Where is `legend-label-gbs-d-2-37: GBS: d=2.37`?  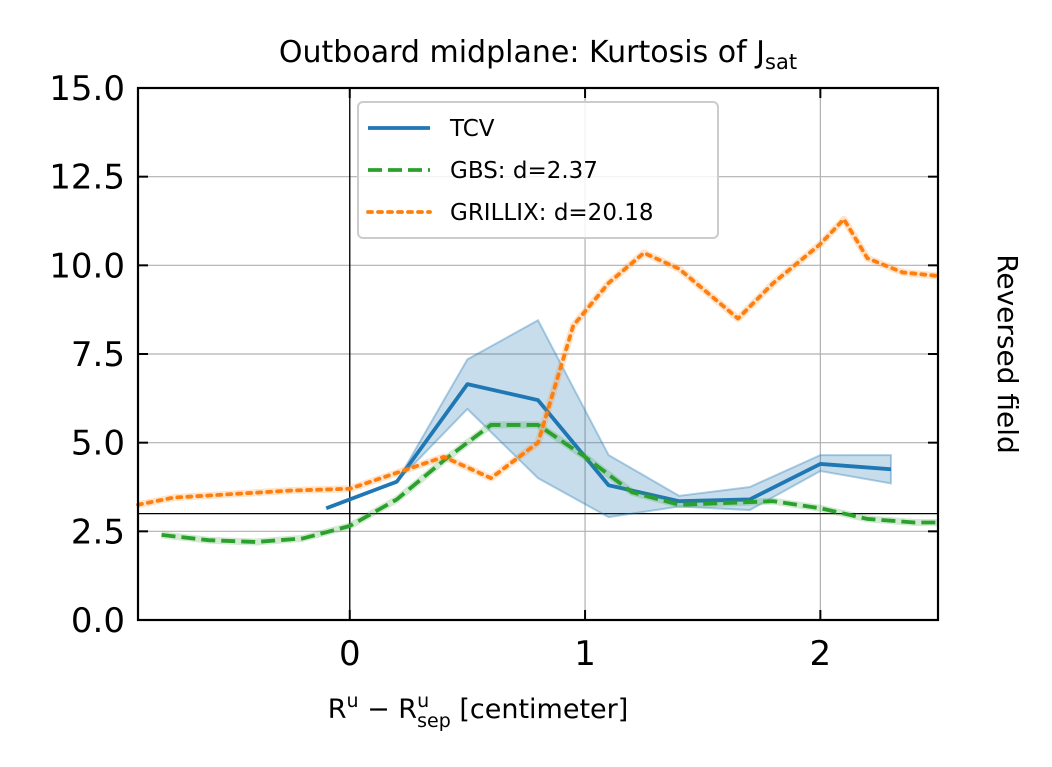
legend-label-gbs-d-2-37: GBS: d=2.37 is located at coordinates (524, 171).